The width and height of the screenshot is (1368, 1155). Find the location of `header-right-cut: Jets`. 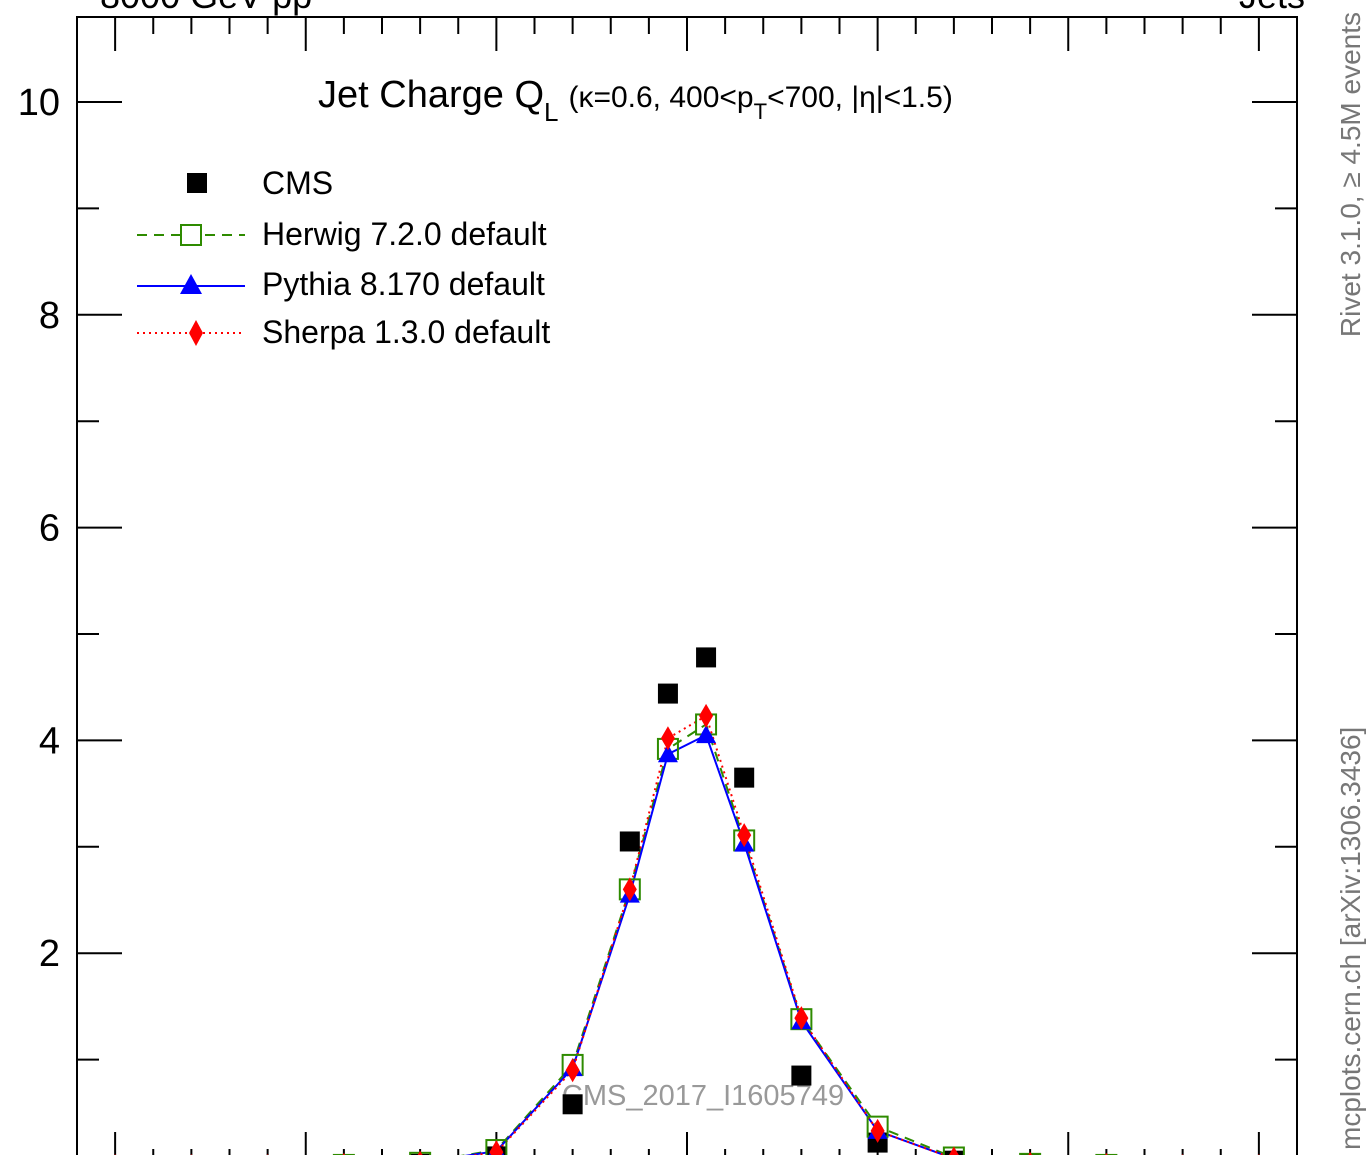

header-right-cut: Jets is located at coordinates (1272, 8).